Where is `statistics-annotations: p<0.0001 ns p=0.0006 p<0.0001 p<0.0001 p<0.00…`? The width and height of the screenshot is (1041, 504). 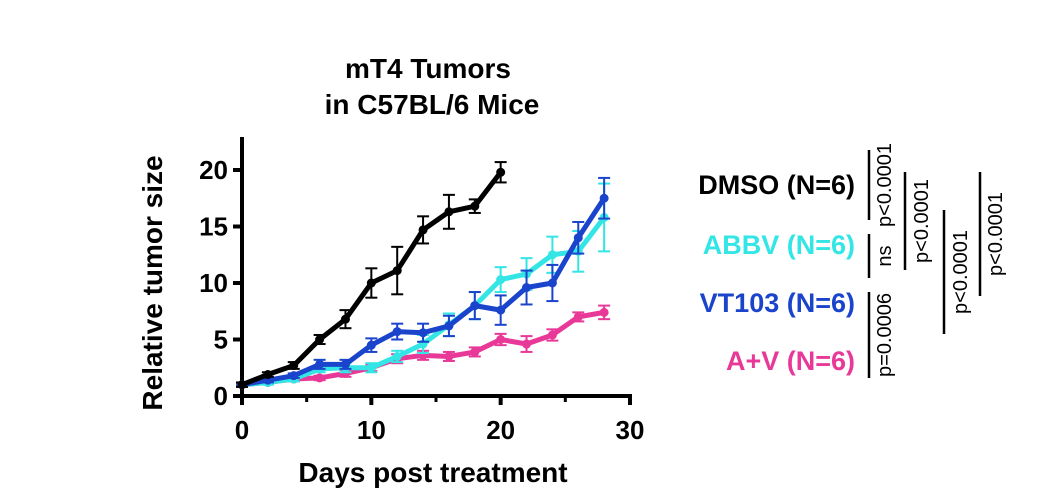 statistics-annotations: p<0.0001 ns p=0.0006 p<0.0001 p<0.0001 p<0.00… is located at coordinates (937, 260).